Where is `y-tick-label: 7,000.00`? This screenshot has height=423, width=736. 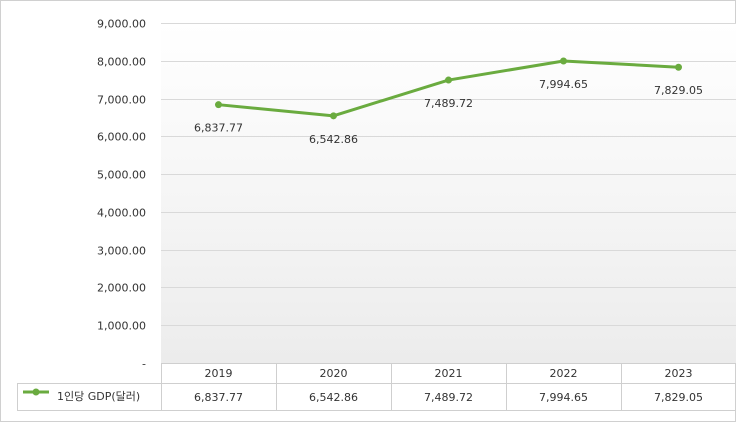
y-tick-label: 7,000.00 is located at coordinates (121, 100).